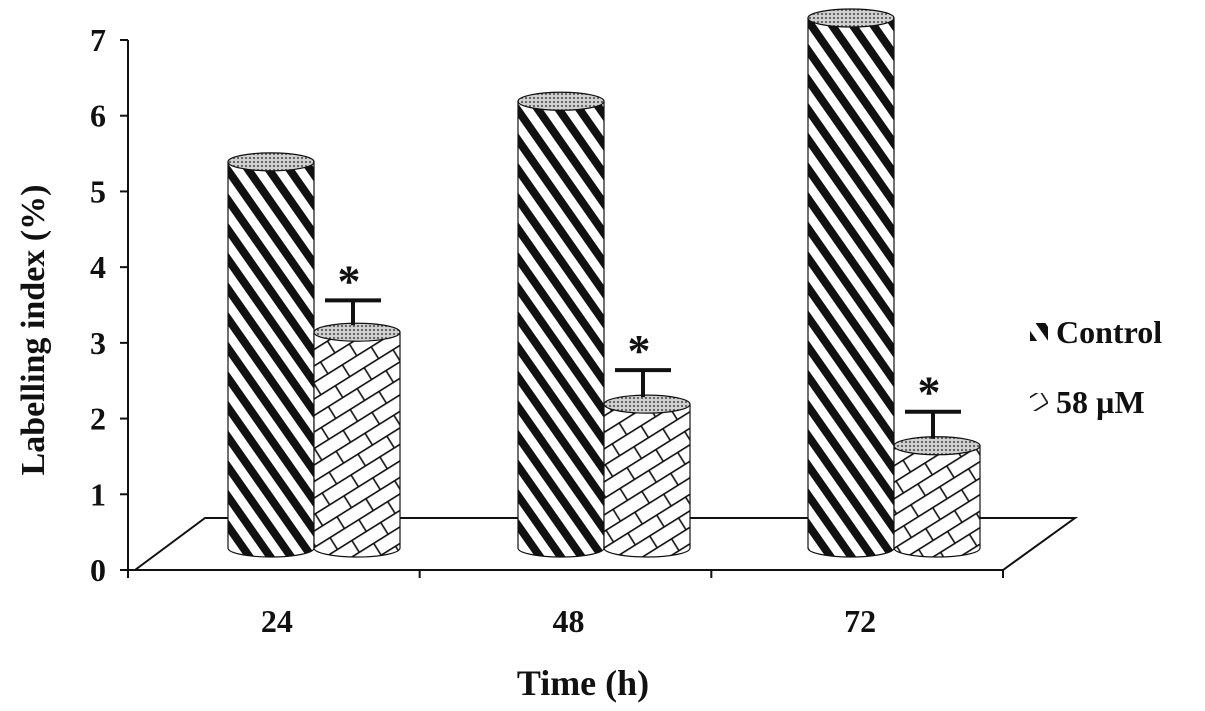  I want to click on legend: Control 58 µM, so click(1096, 367).